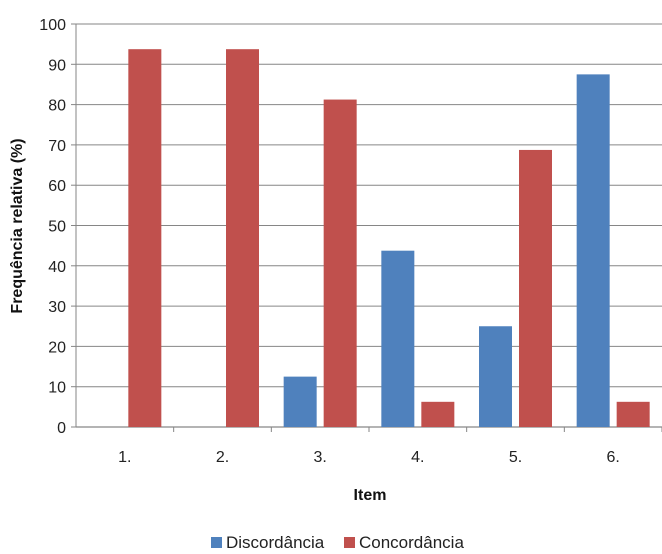  I want to click on x-tick-label: 1., so click(124, 457).